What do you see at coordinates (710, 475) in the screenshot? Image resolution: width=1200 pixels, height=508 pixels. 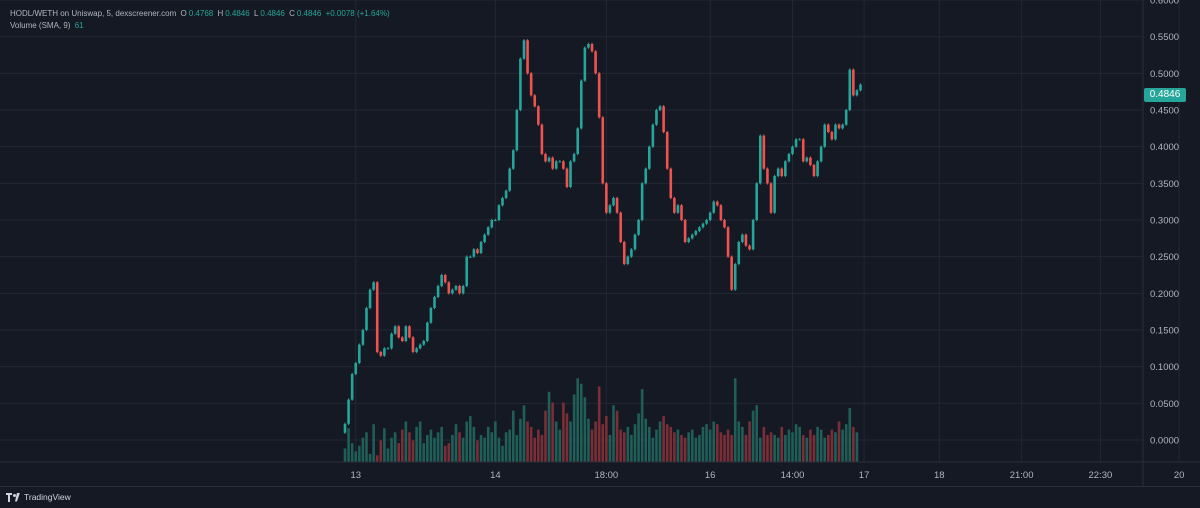 I see `time-tick-label: 16` at bounding box center [710, 475].